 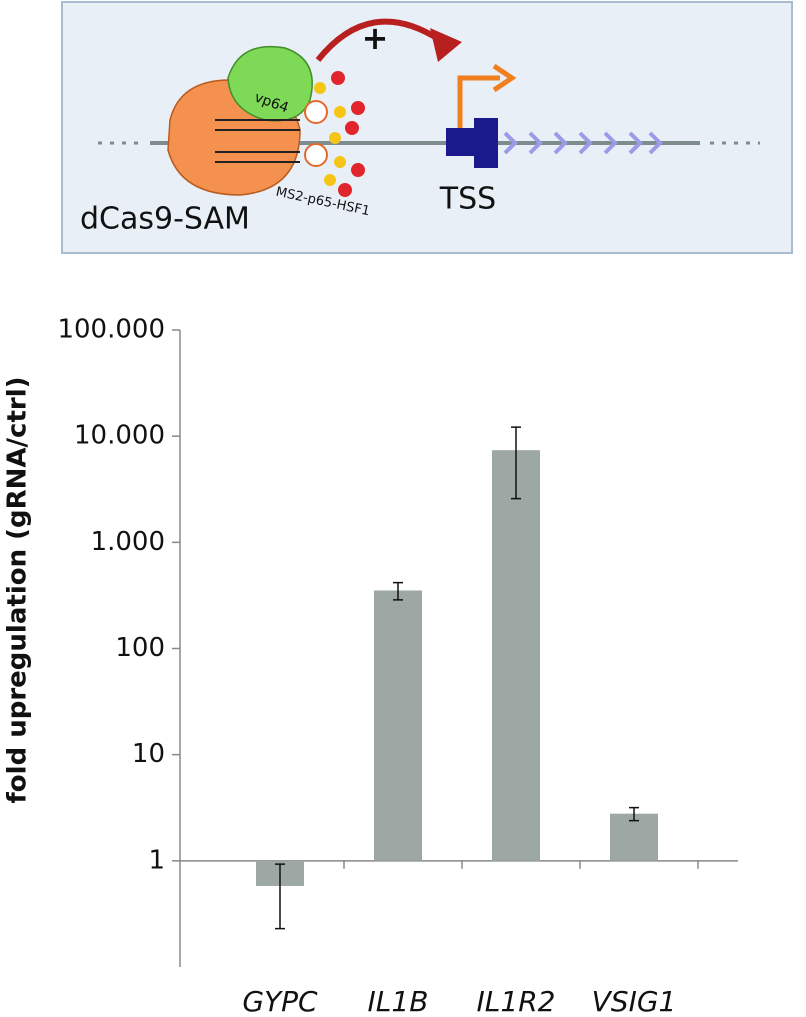 What do you see at coordinates (111, 330) in the screenshot?
I see `y-tick-label: 100.000` at bounding box center [111, 330].